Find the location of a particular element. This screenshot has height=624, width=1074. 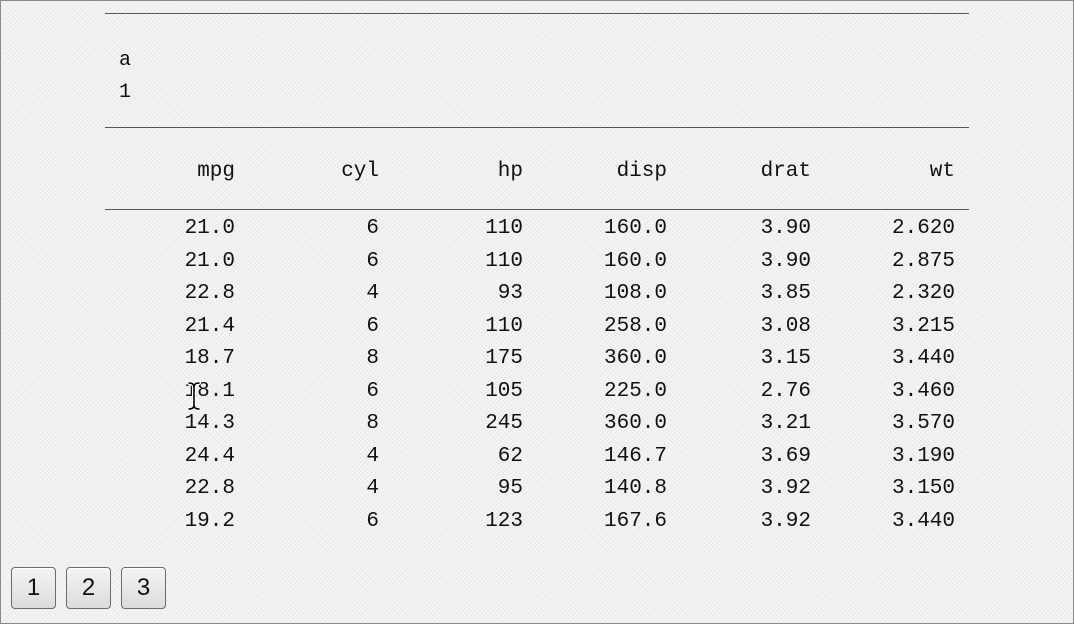

pagination: 1 2 3 is located at coordinates (88, 588).